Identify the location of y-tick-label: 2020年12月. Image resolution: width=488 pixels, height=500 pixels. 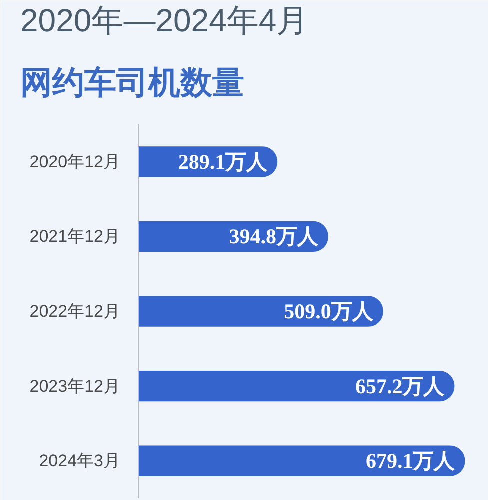
(75, 162).